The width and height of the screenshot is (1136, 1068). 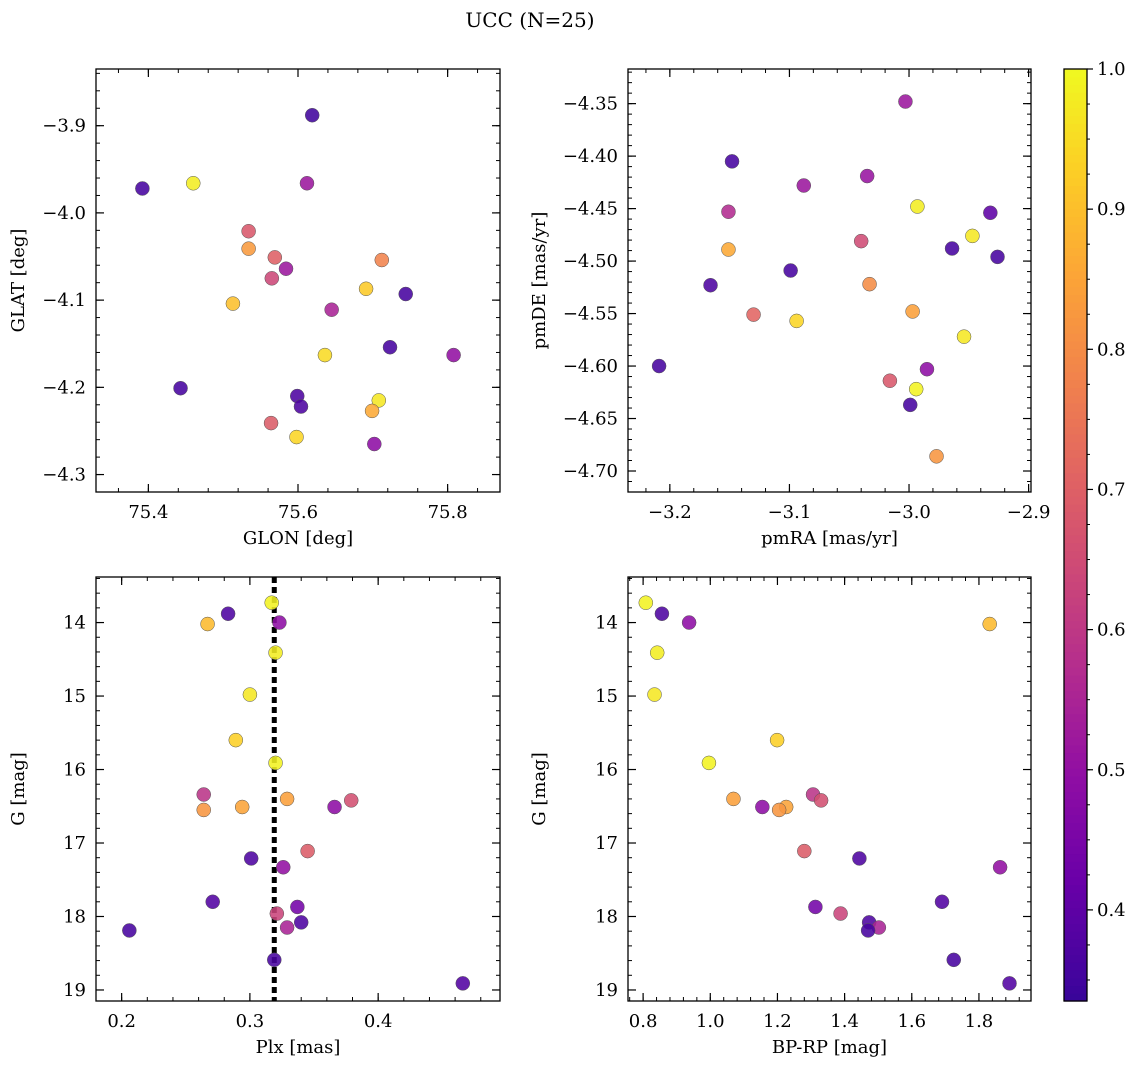 I want to click on x-tick-label: 1.0, so click(x=710, y=1021).